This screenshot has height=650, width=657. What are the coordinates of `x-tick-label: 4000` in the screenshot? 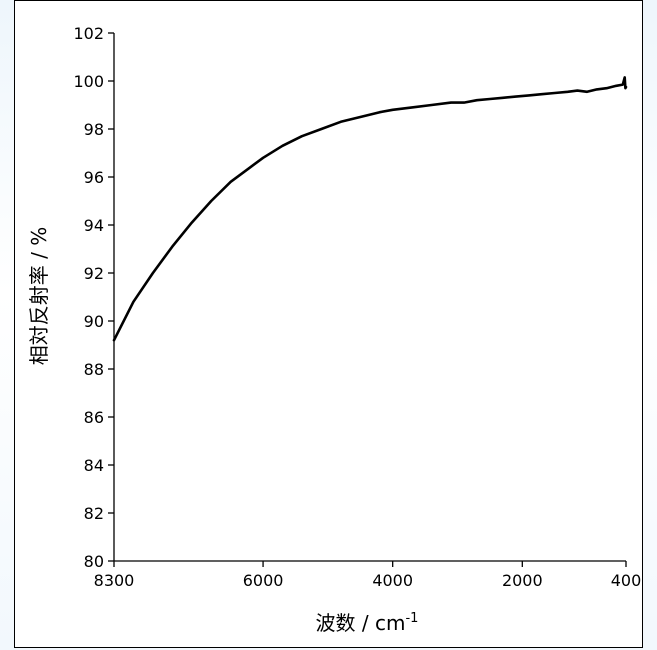 It's located at (392, 580).